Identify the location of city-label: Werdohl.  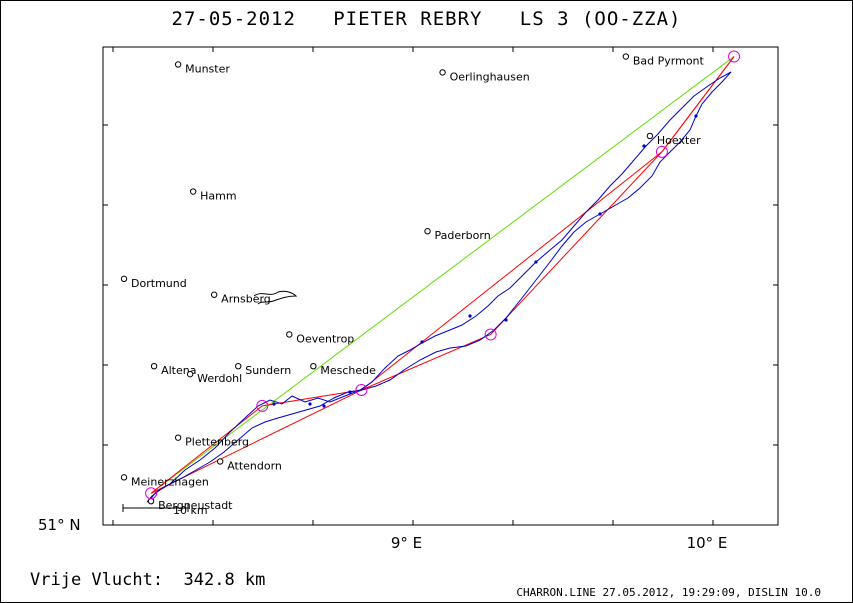
(219, 378).